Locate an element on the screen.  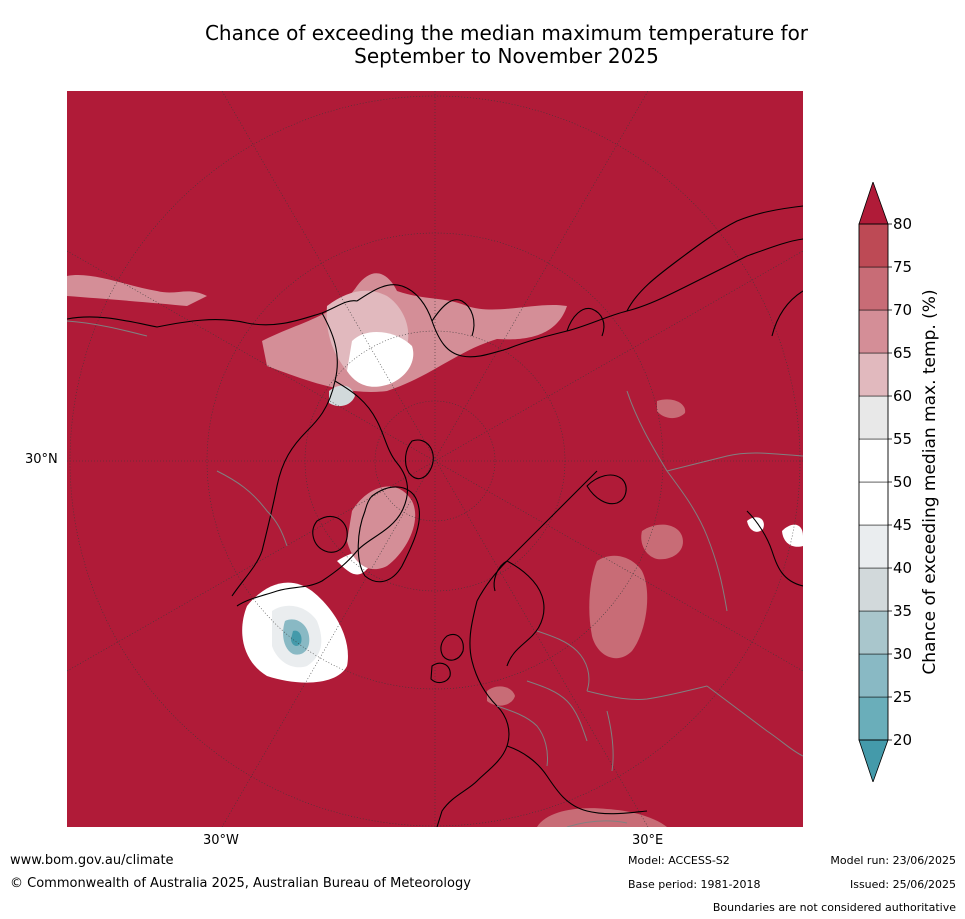
shade-northwest-pacific is located at coordinates (137, 290).